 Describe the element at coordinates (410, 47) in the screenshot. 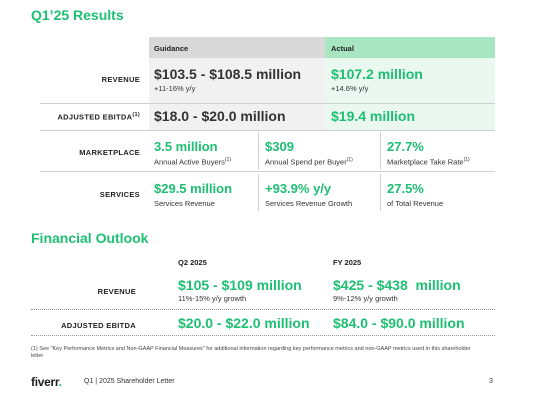

I see `actual-header-bg` at that location.